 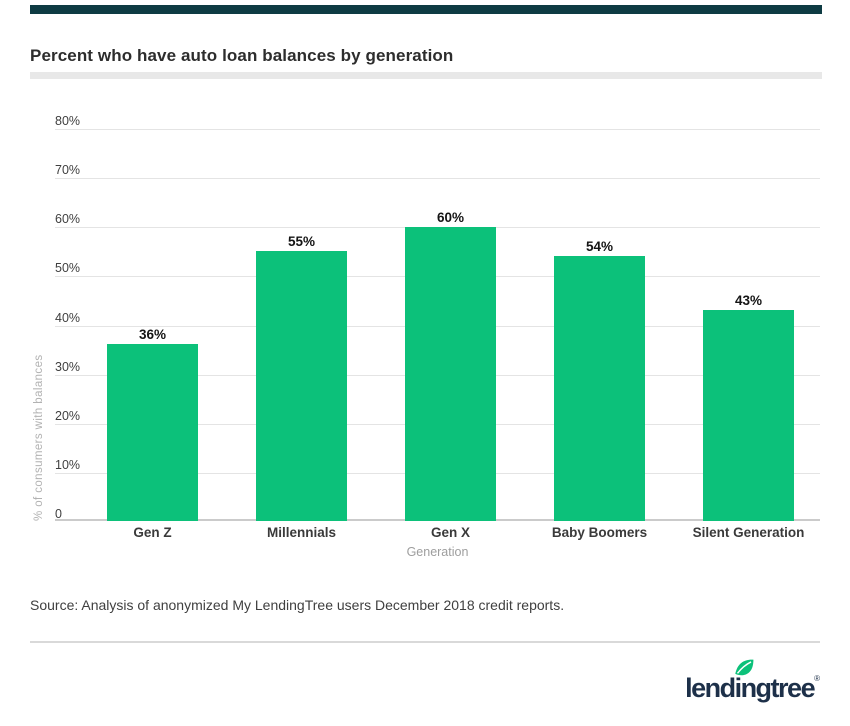 I want to click on bar-value-silent-generation: 43%, so click(x=748, y=300).